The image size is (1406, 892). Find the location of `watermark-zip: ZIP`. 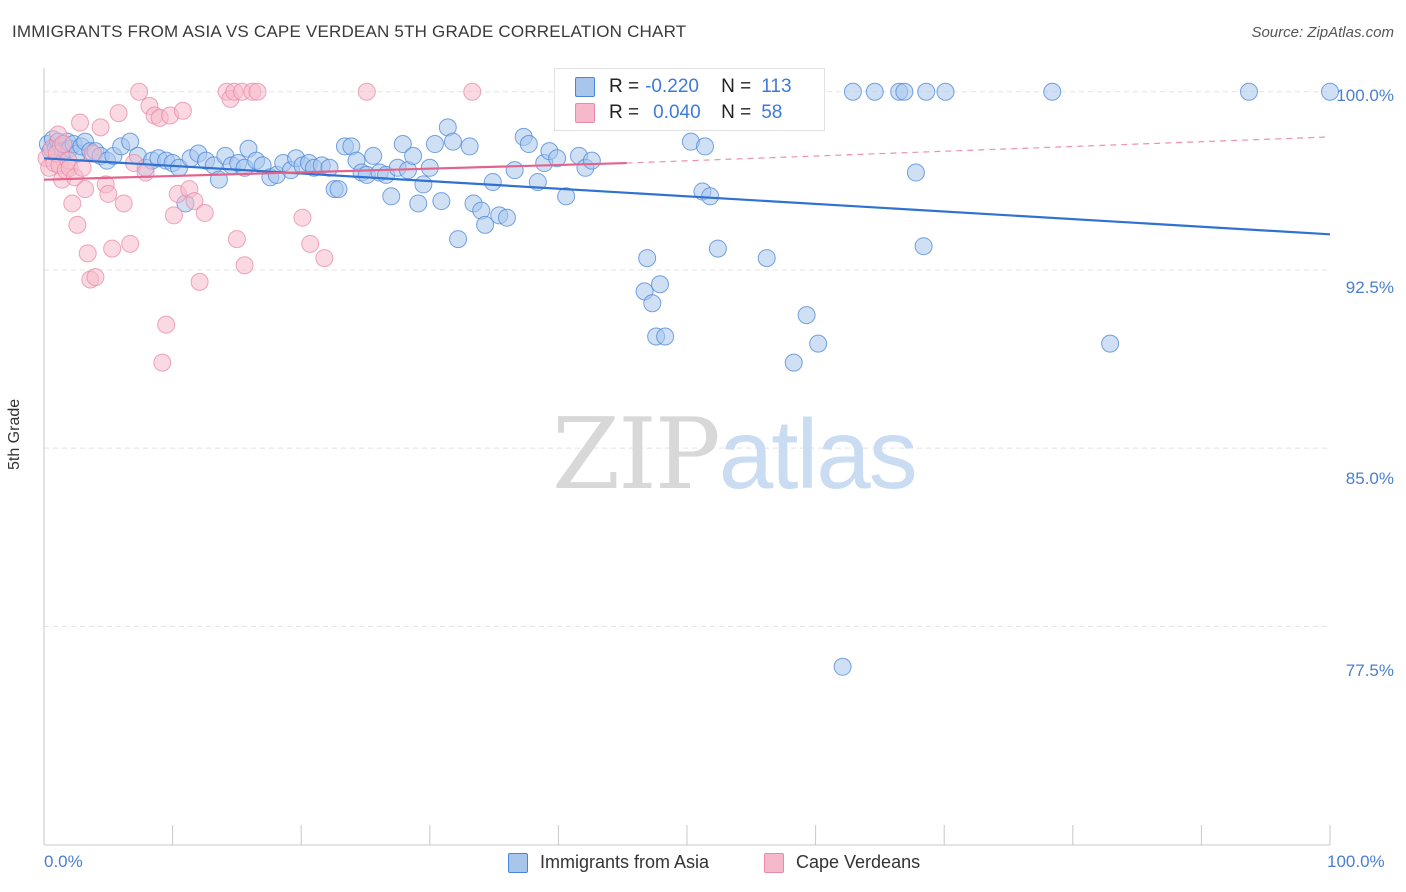

watermark-zip: ZIP is located at coordinates (636, 455).